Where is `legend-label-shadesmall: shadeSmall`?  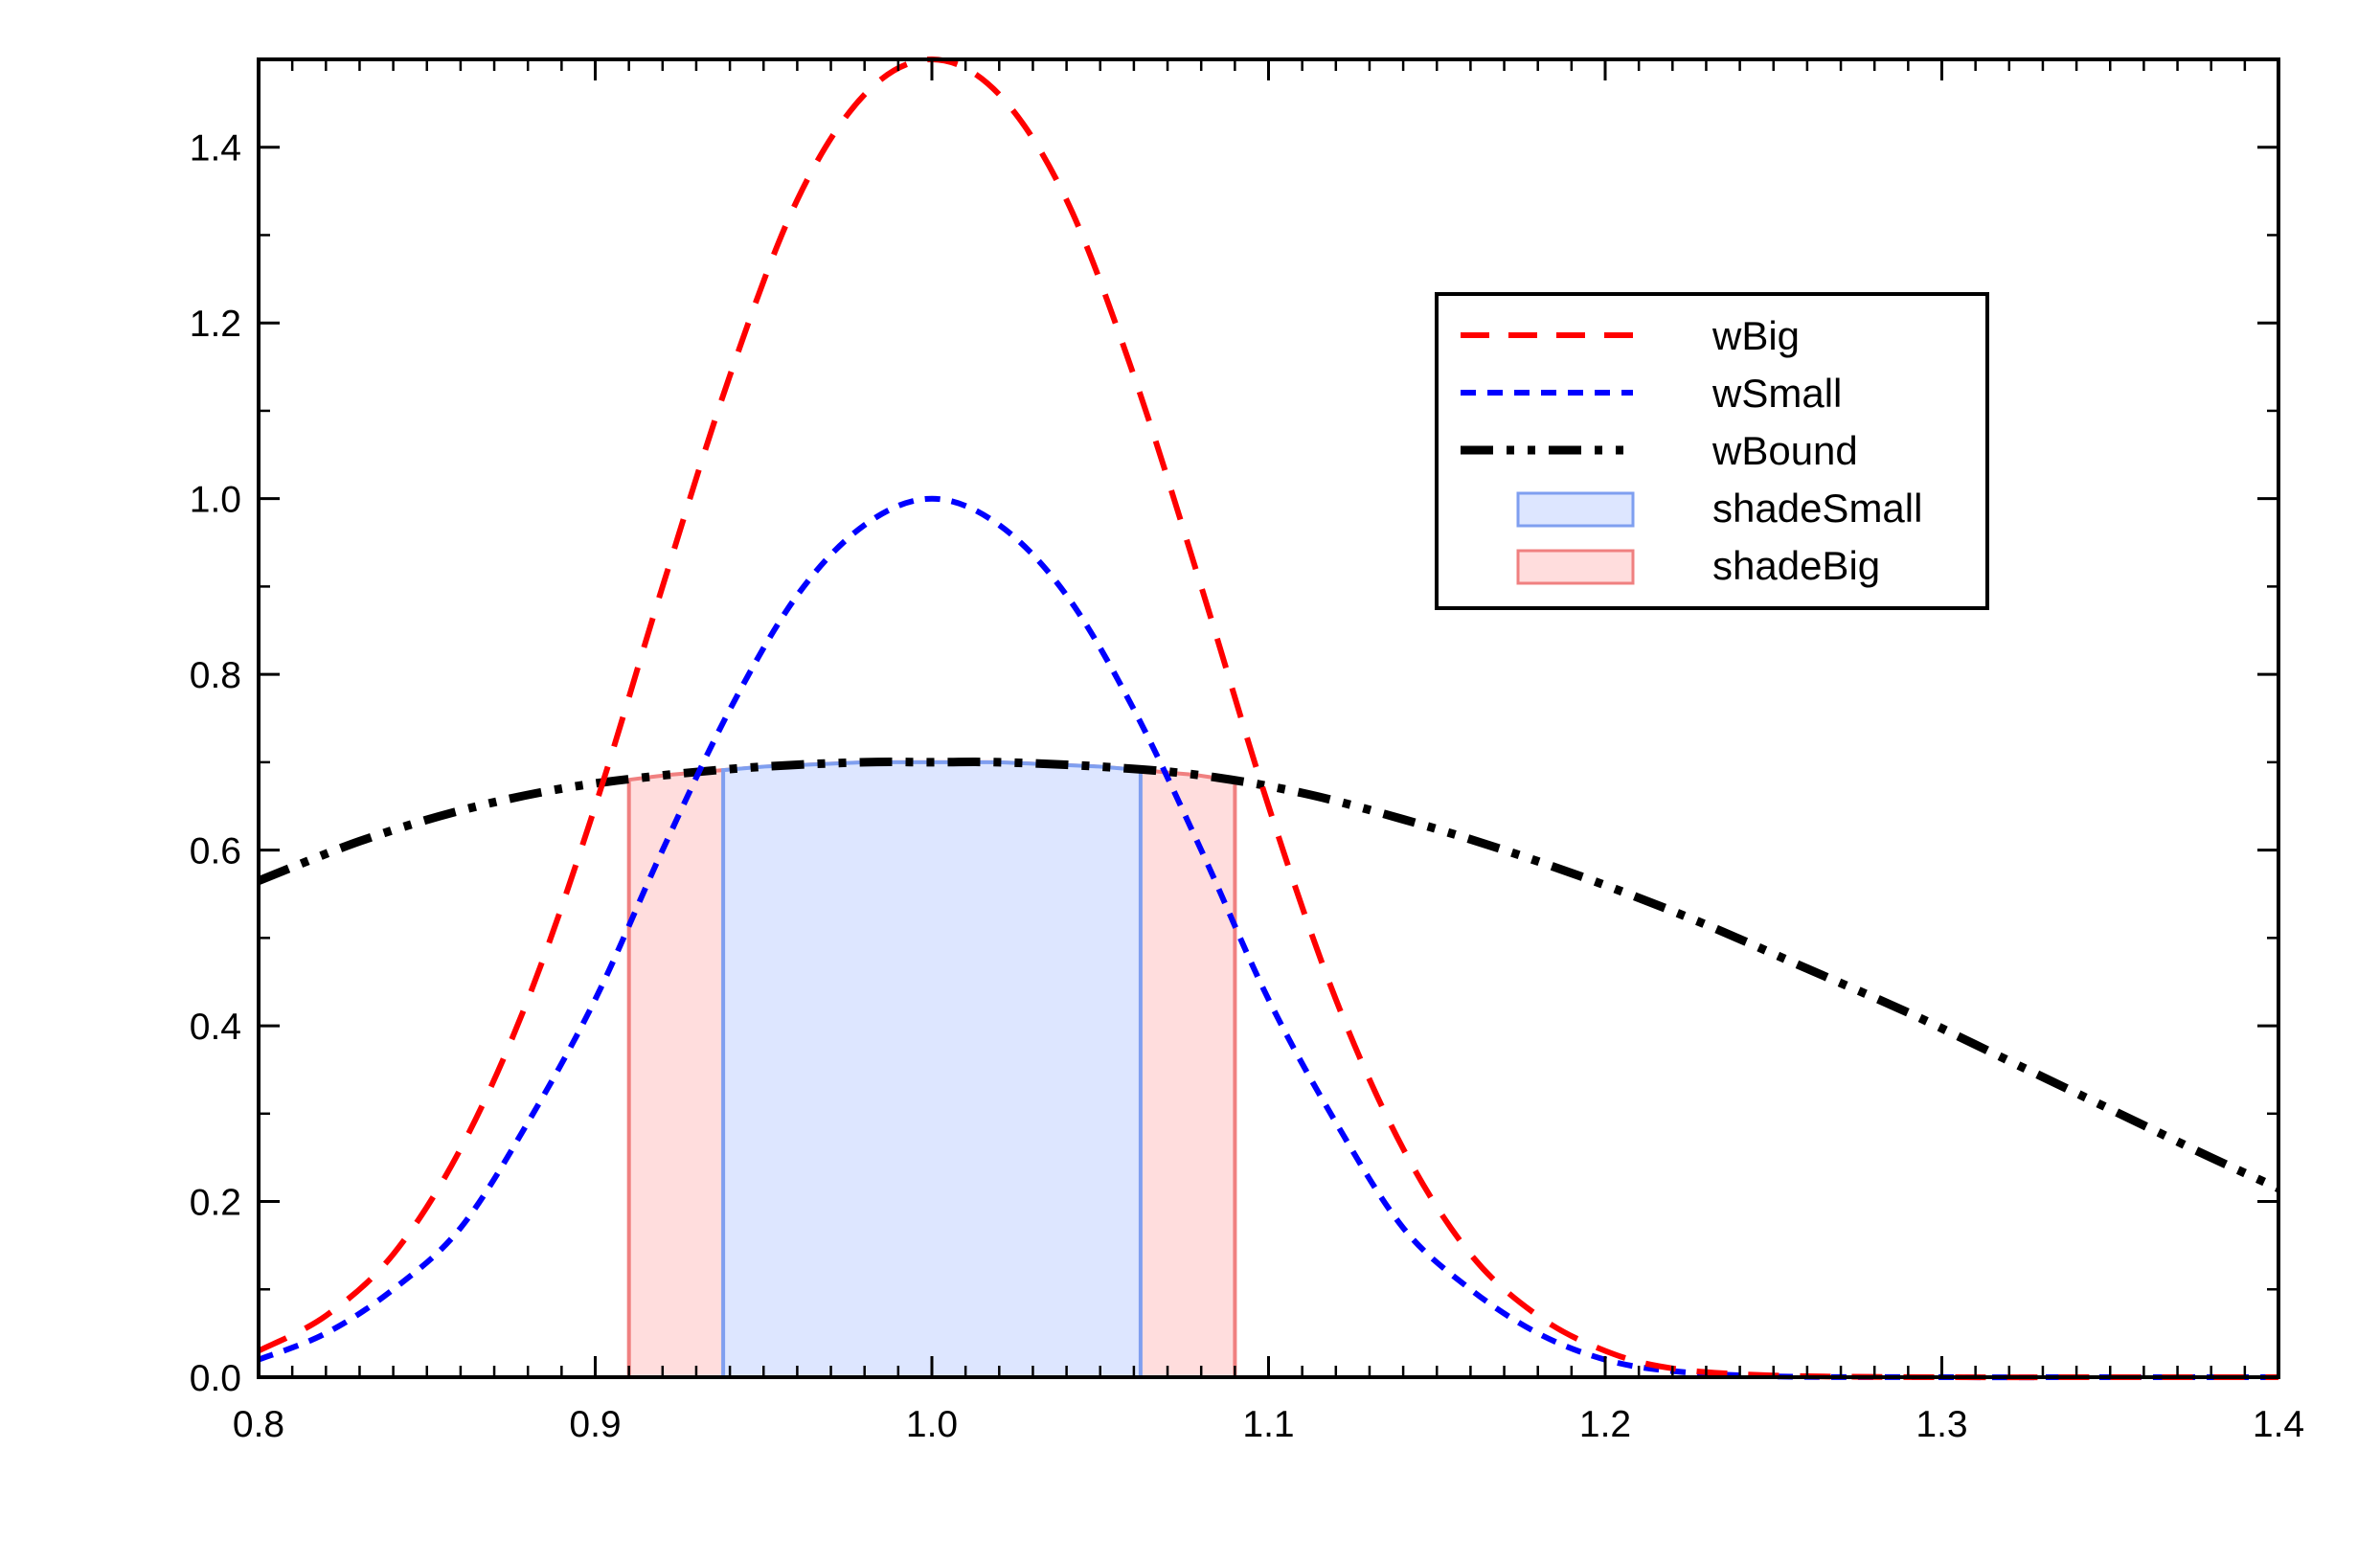
legend-label-shadesmall: shadeSmall is located at coordinates (1817, 508).